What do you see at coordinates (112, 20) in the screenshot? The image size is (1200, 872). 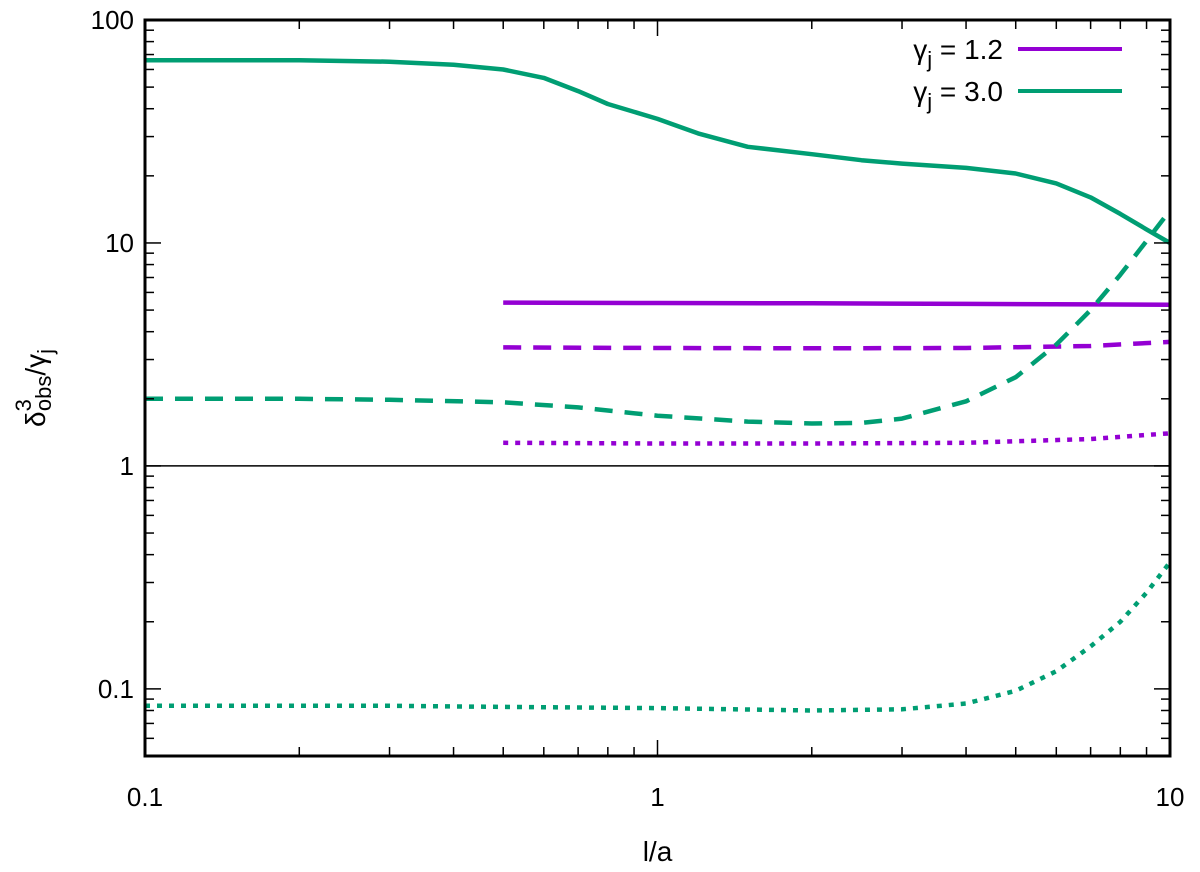 I see `y-tick-label: 100` at bounding box center [112, 20].